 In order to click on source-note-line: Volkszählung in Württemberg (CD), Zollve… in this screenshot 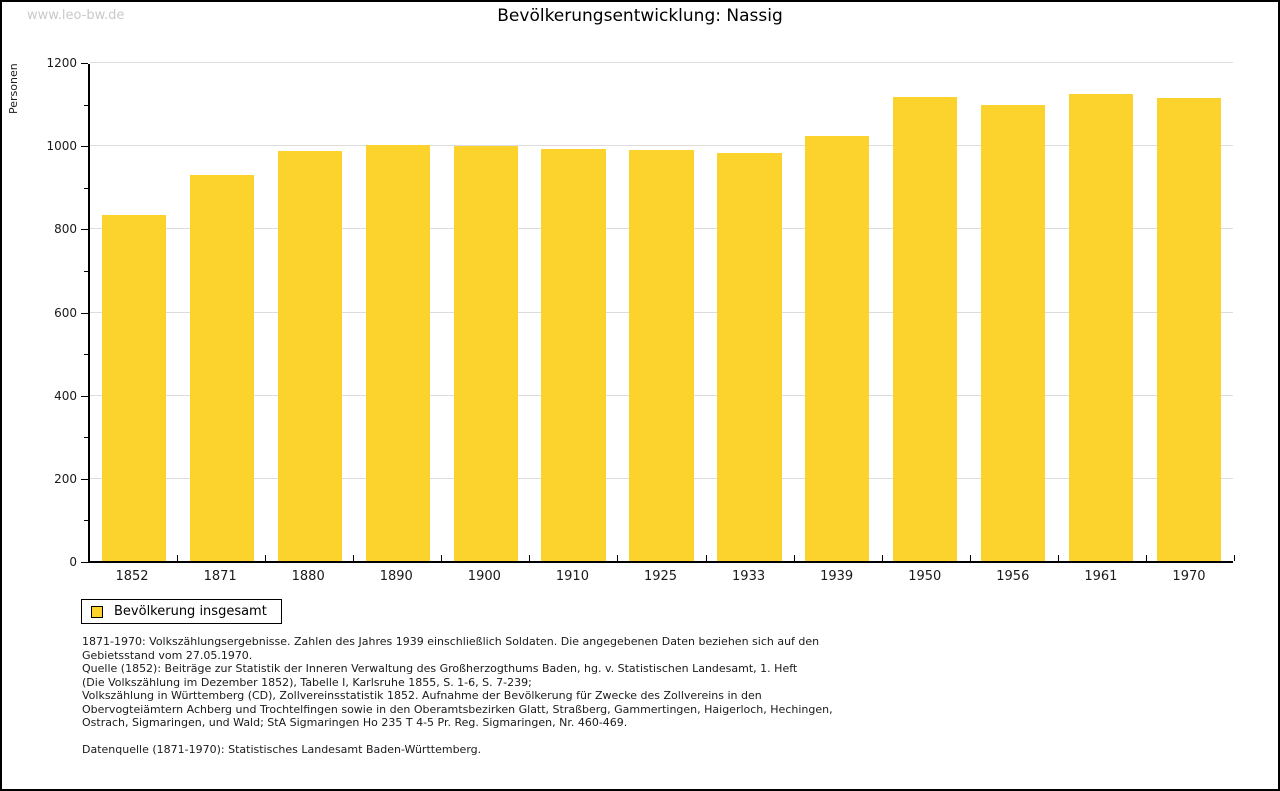, I will do `click(422, 695)`.